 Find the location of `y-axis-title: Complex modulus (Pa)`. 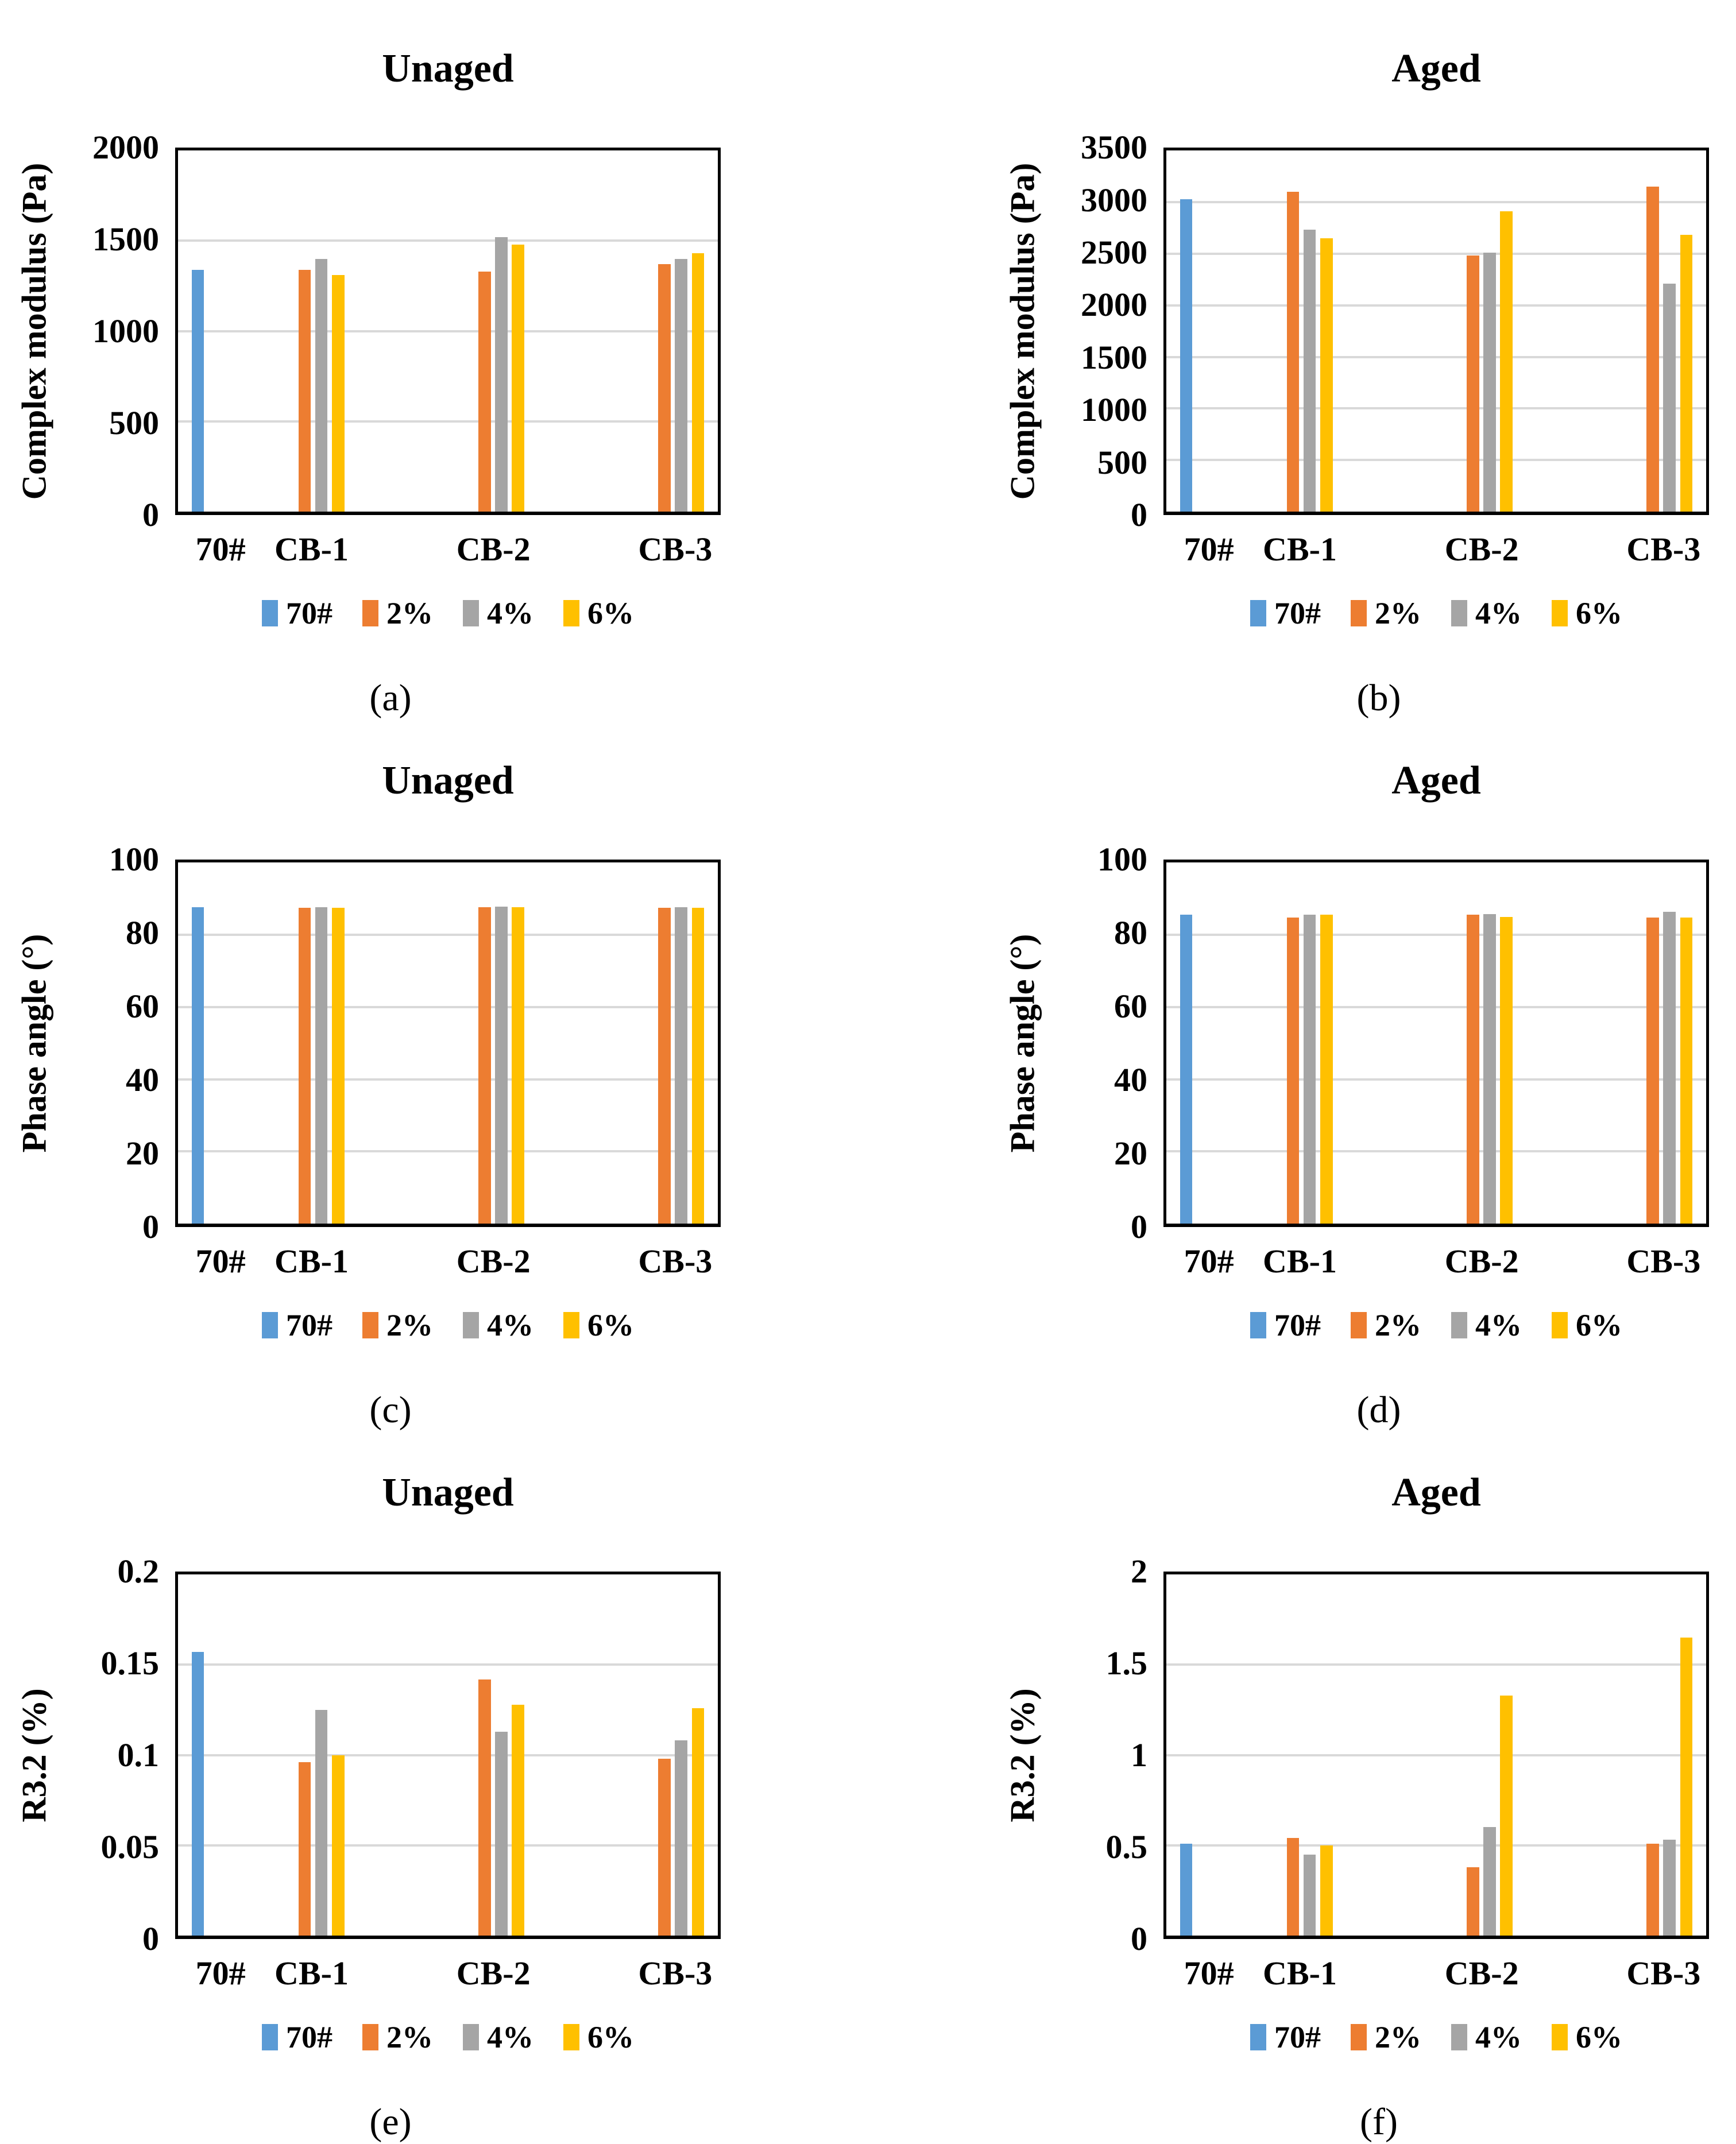

y-axis-title: Complex modulus (Pa) is located at coordinates (1023, 331).